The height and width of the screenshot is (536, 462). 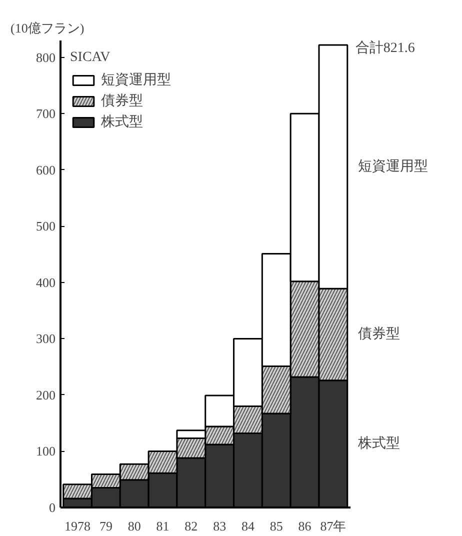 I want to click on y-tick-label: 100, so click(x=46, y=451).